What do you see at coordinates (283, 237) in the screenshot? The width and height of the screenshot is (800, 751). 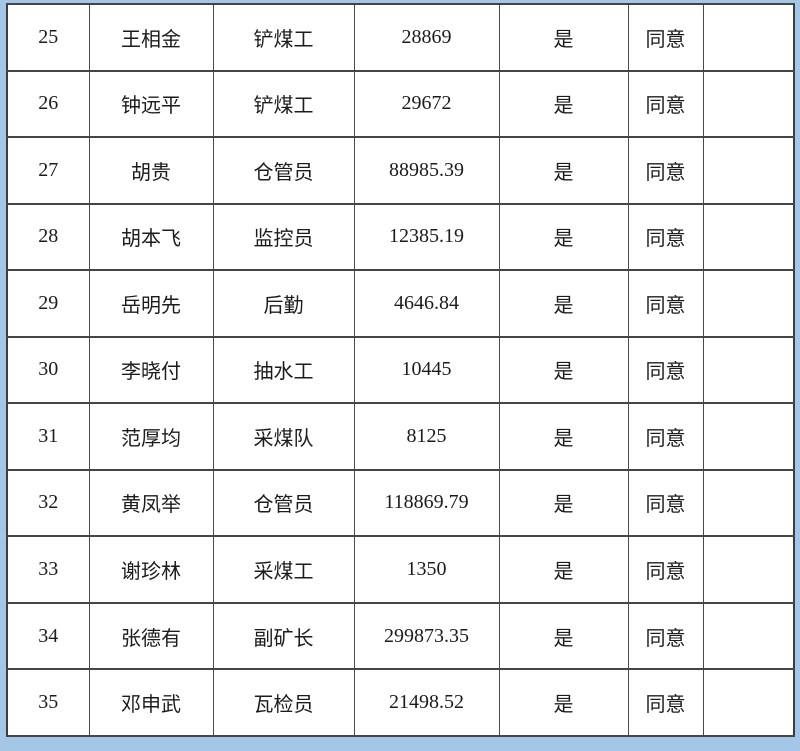 I see `cell-job-title: 监控员` at bounding box center [283, 237].